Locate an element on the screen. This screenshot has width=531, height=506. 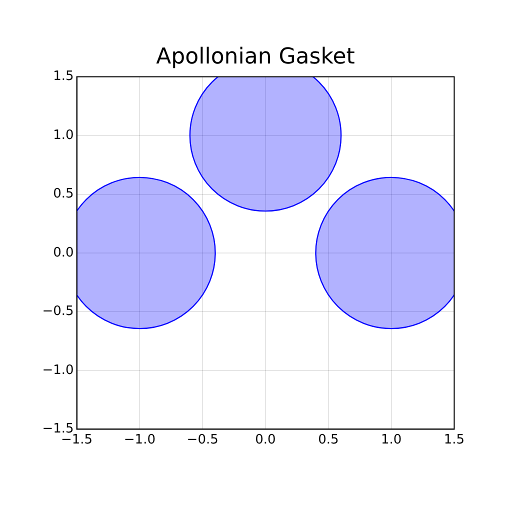
y-tick-label: 0.0 is located at coordinates (63, 252).